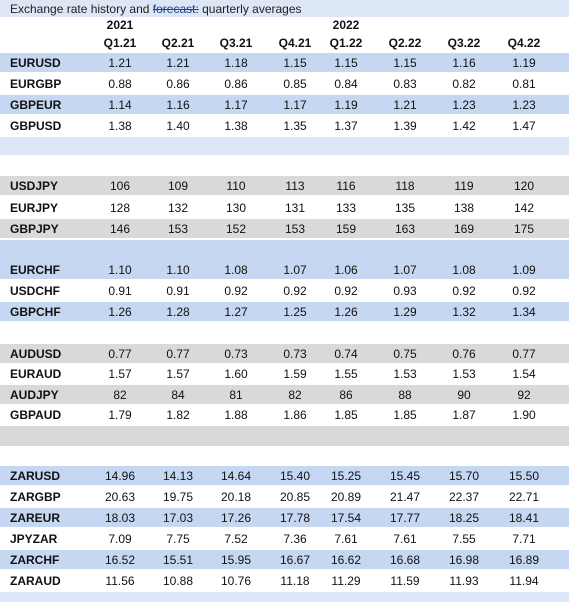  Describe the element at coordinates (524, 581) in the screenshot. I see `rate-cell: 11.94` at that location.